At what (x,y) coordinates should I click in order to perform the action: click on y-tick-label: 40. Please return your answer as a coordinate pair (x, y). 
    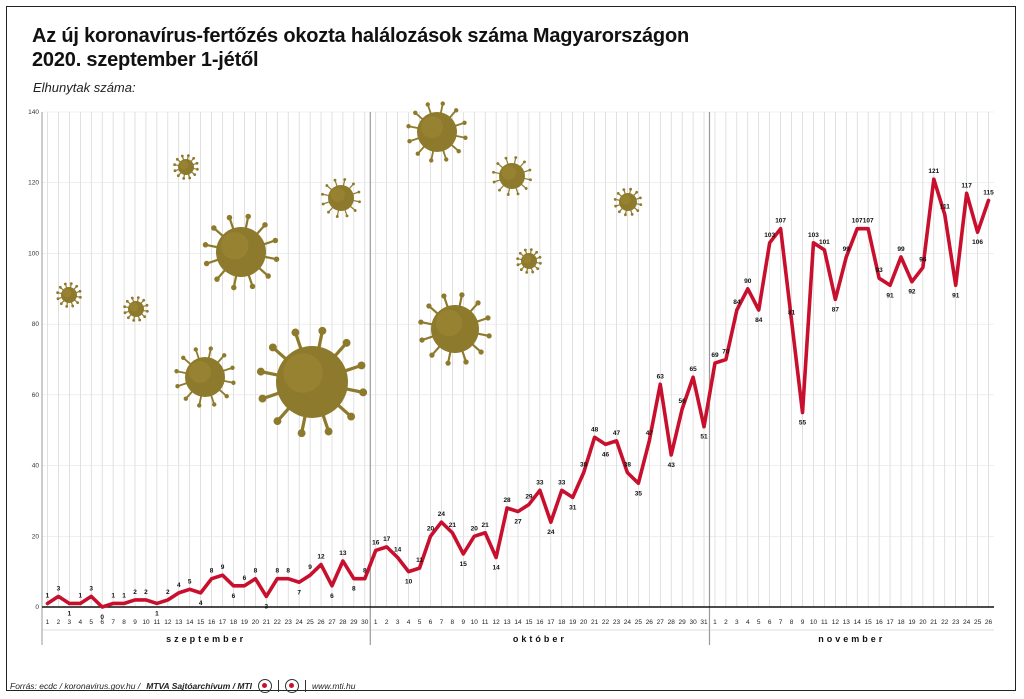
    Looking at the image, I should click on (36, 466).